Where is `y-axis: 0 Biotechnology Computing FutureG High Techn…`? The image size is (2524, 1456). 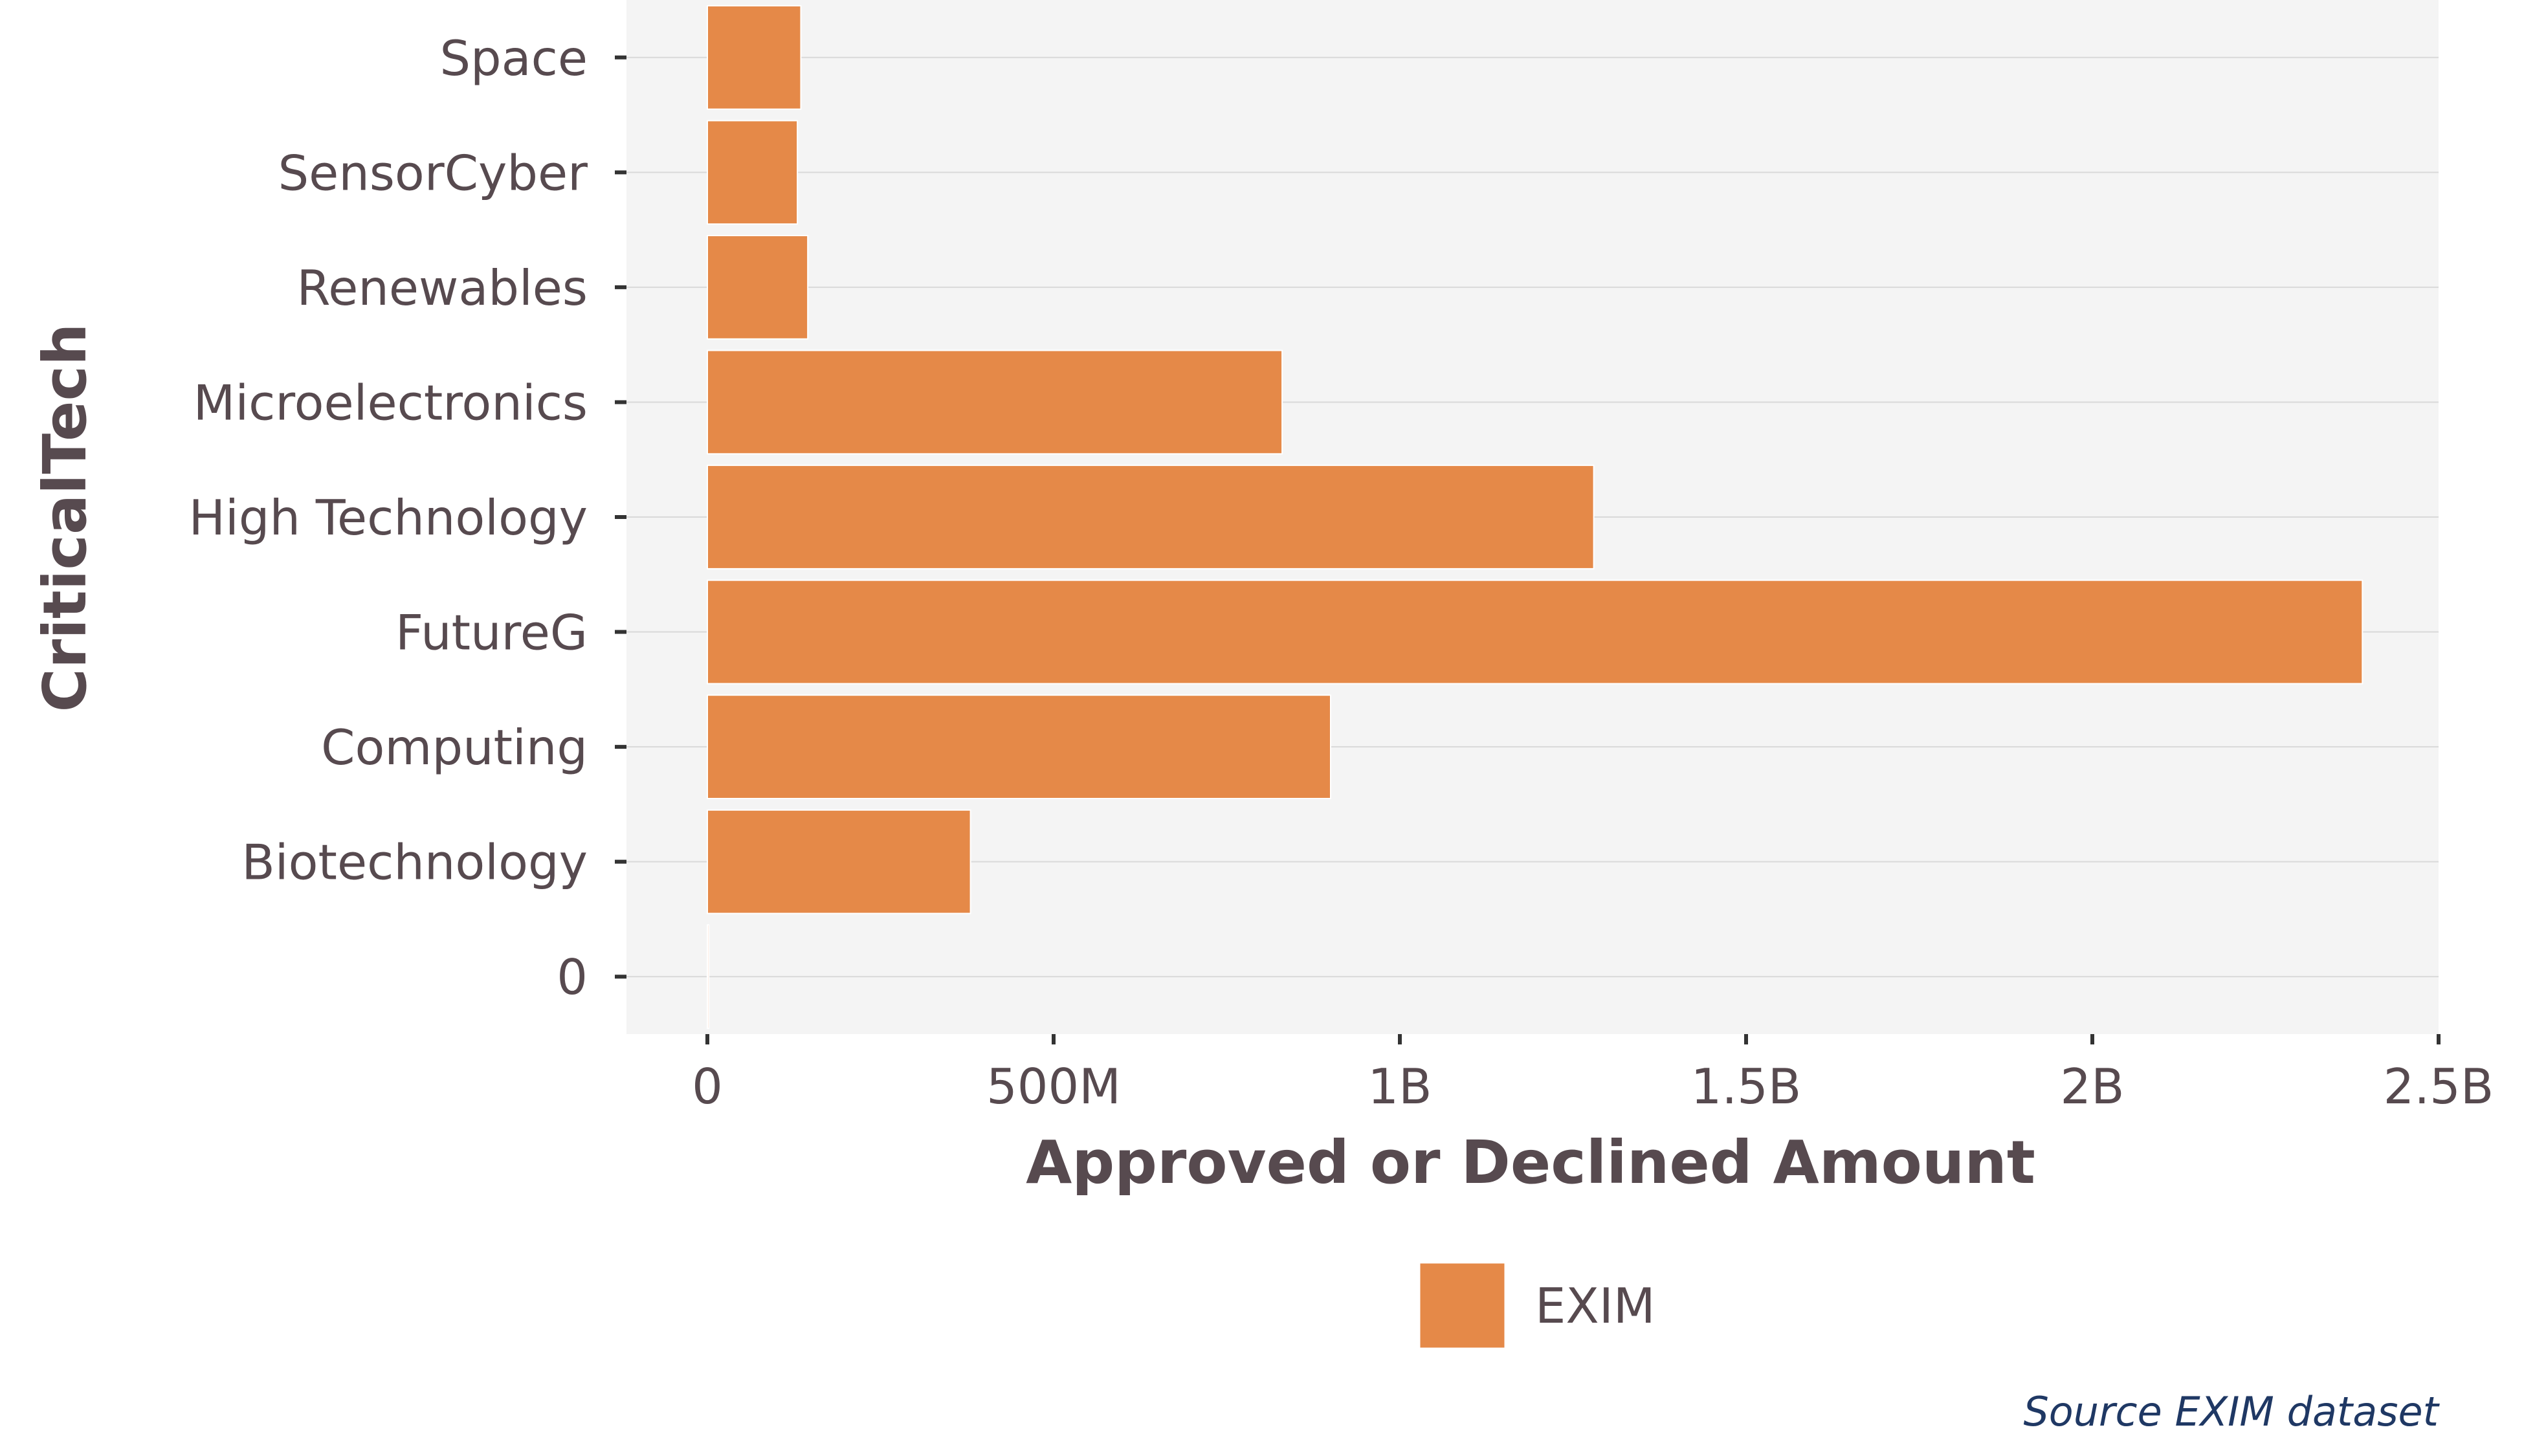
y-axis: 0 Biotechnology Computing FutureG High Techn… is located at coordinates (407, 518).